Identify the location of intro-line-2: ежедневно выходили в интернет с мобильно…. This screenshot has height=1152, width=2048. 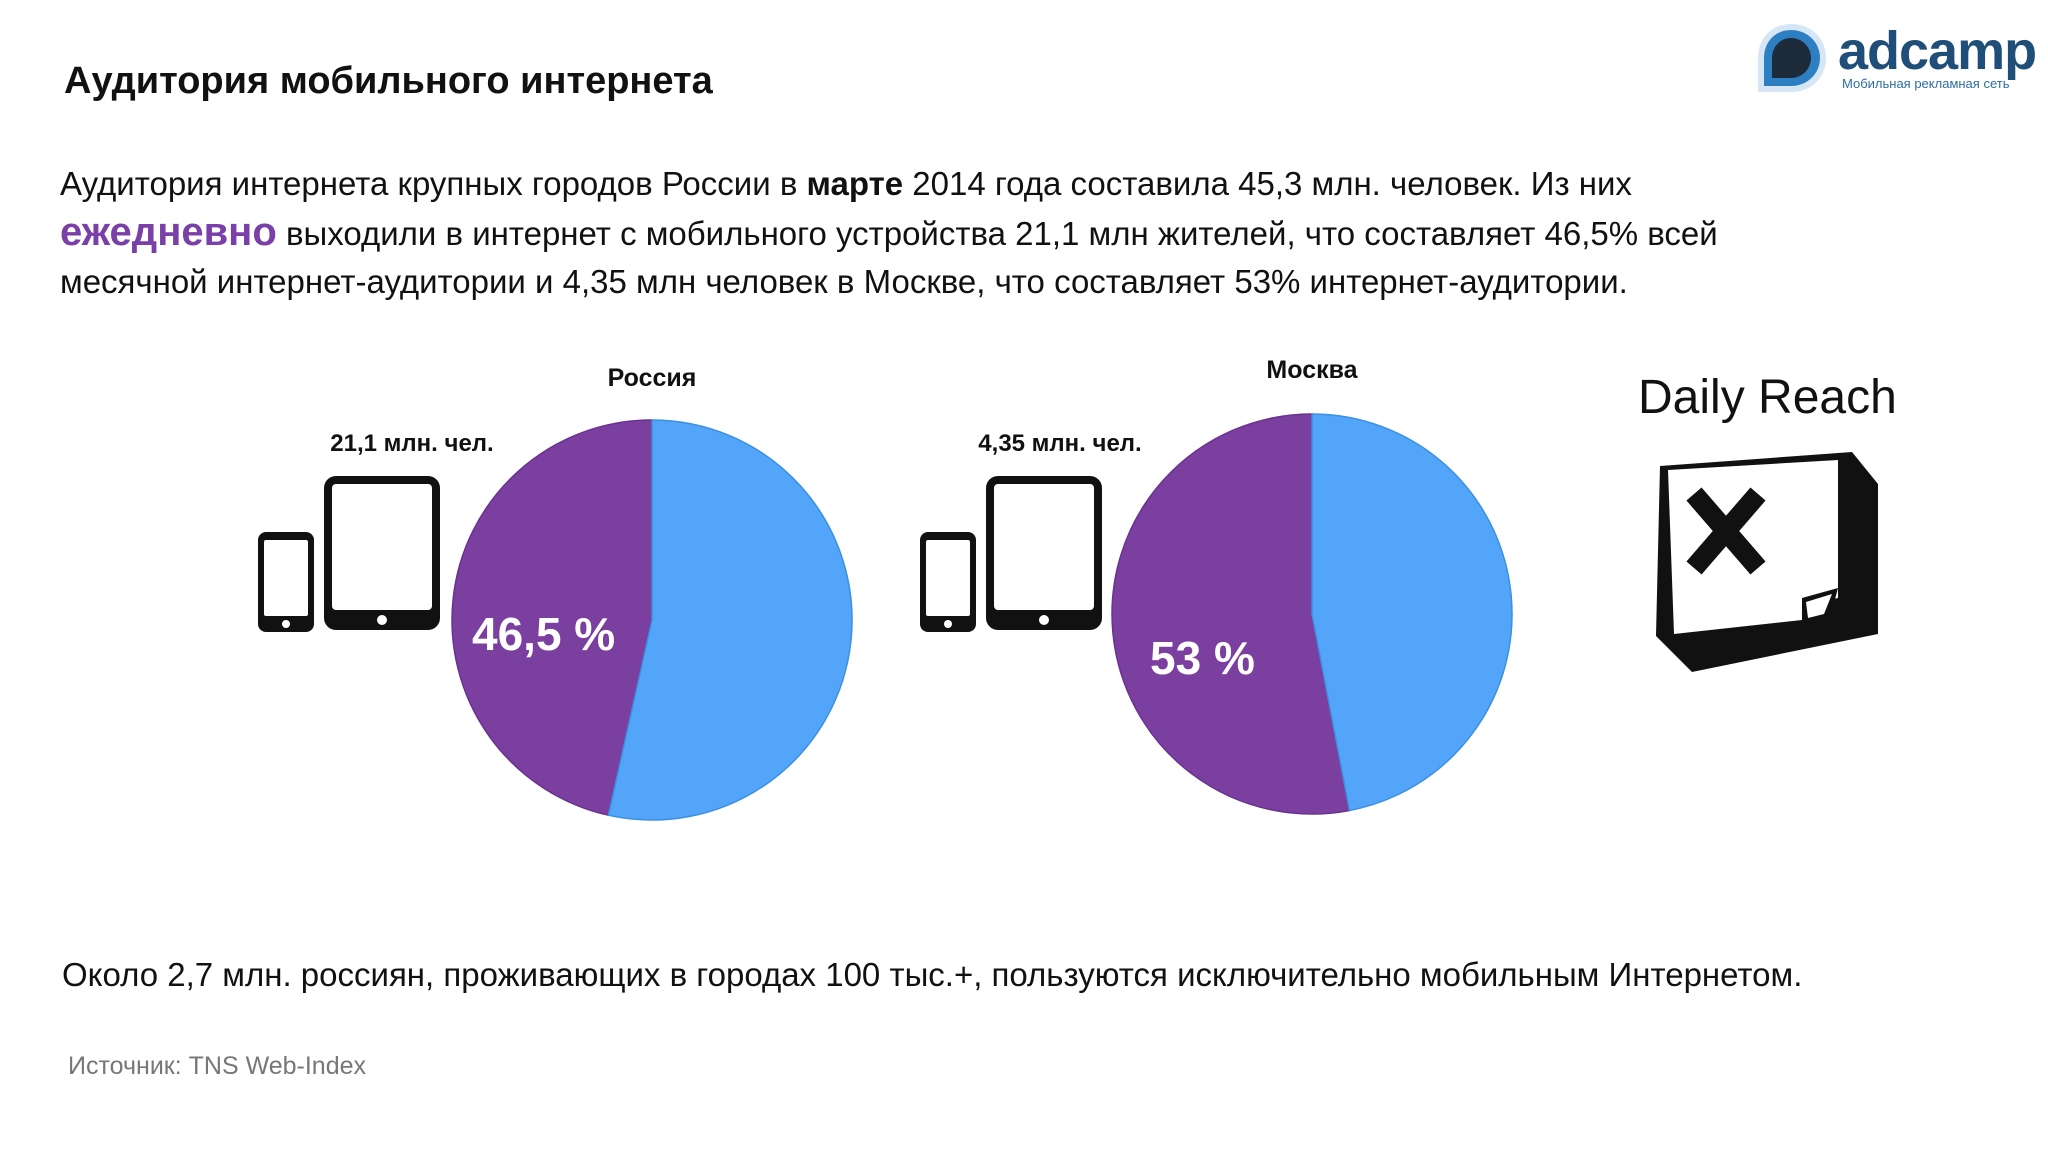
(1020, 233).